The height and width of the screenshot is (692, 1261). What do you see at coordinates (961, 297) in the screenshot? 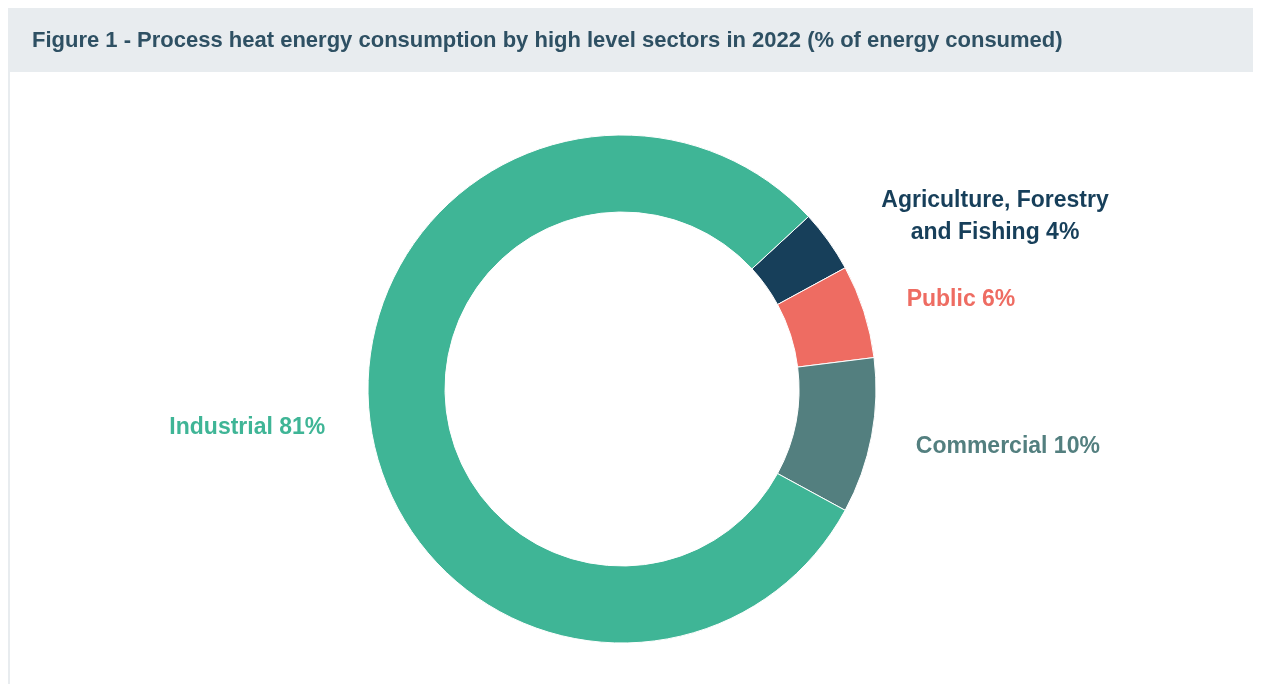
I see `slice-label: Public 6%` at bounding box center [961, 297].